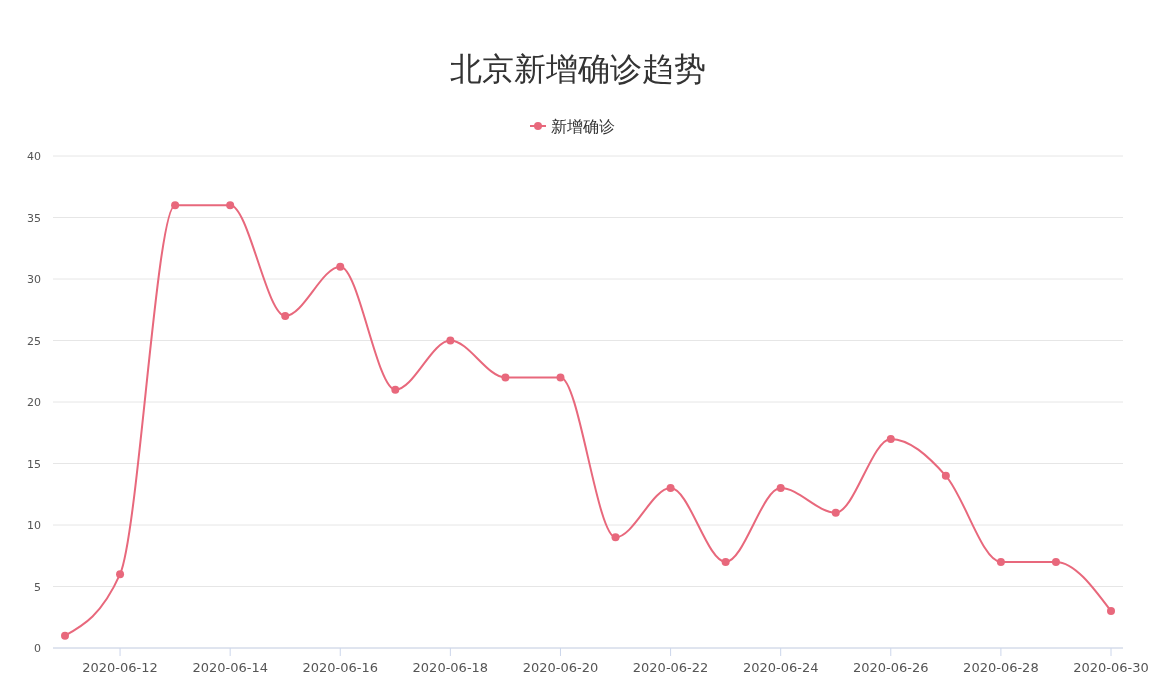 This screenshot has height=693, width=1158. Describe the element at coordinates (120, 667) in the screenshot. I see `x-tick-label: 2020-06-12` at that location.